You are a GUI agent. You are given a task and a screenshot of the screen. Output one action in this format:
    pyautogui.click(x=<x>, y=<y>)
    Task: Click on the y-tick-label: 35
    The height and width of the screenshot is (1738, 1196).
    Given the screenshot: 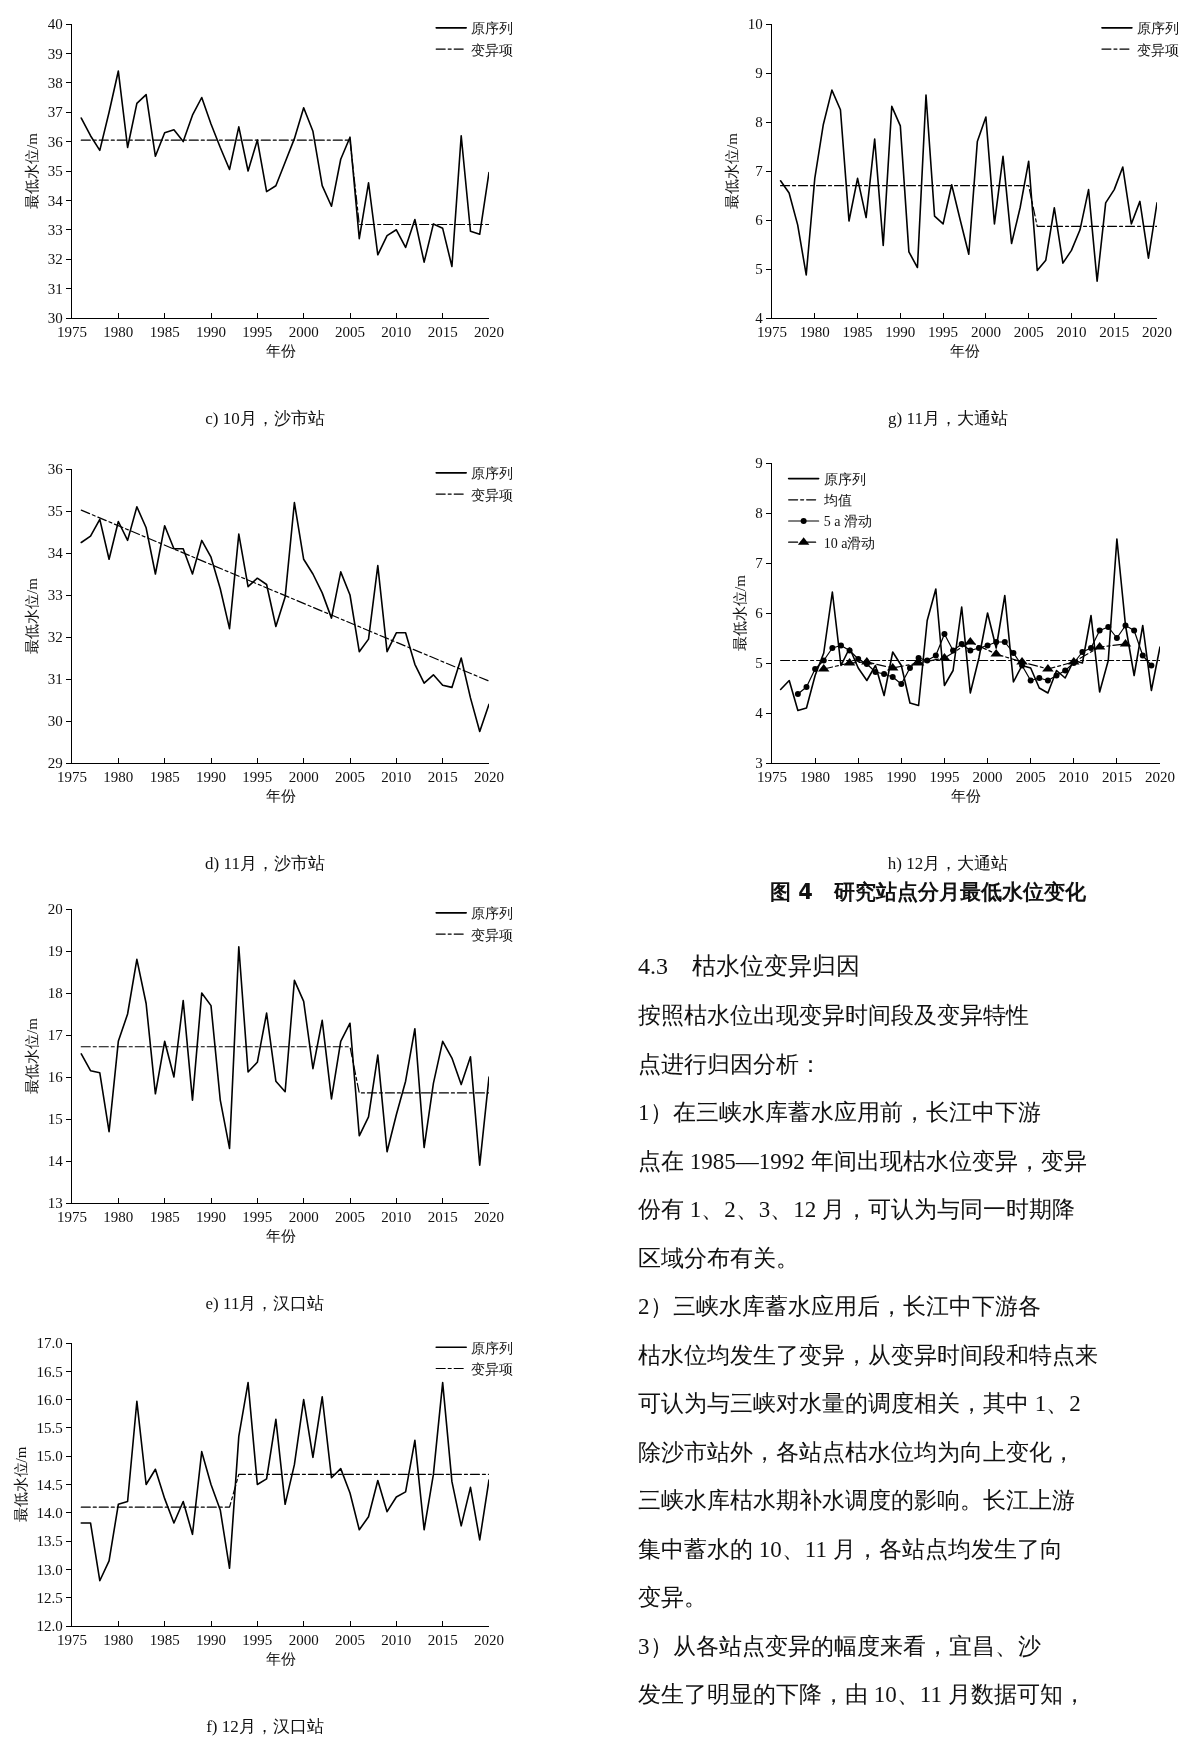 What is the action you would take?
    pyautogui.click(x=55, y=171)
    